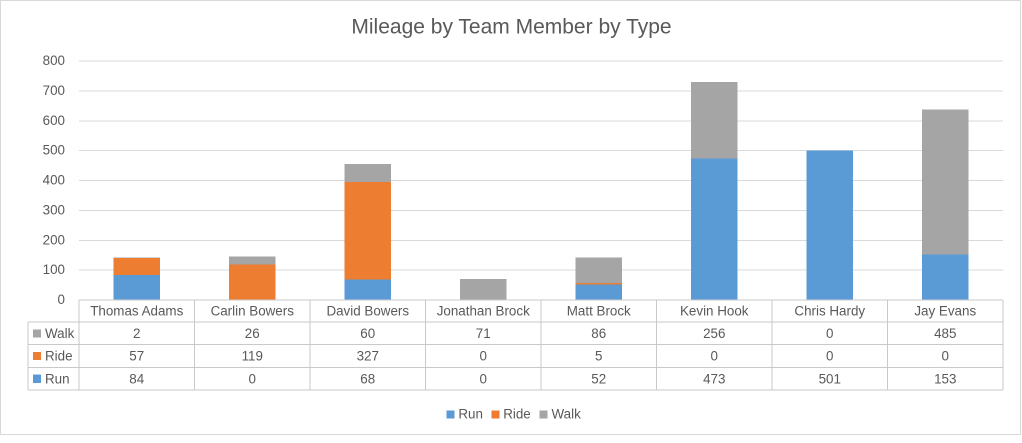 The width and height of the screenshot is (1022, 443). I want to click on svg-text: 800, so click(54, 60).